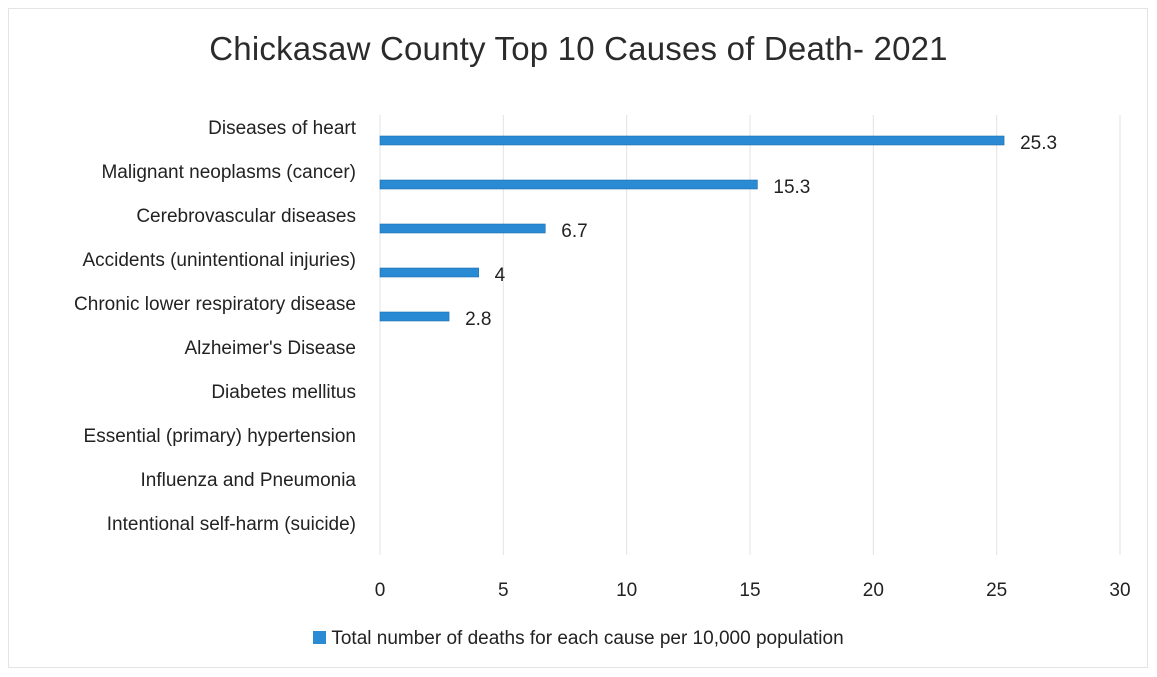 The width and height of the screenshot is (1157, 677). I want to click on data-label: 2.8, so click(478, 319).